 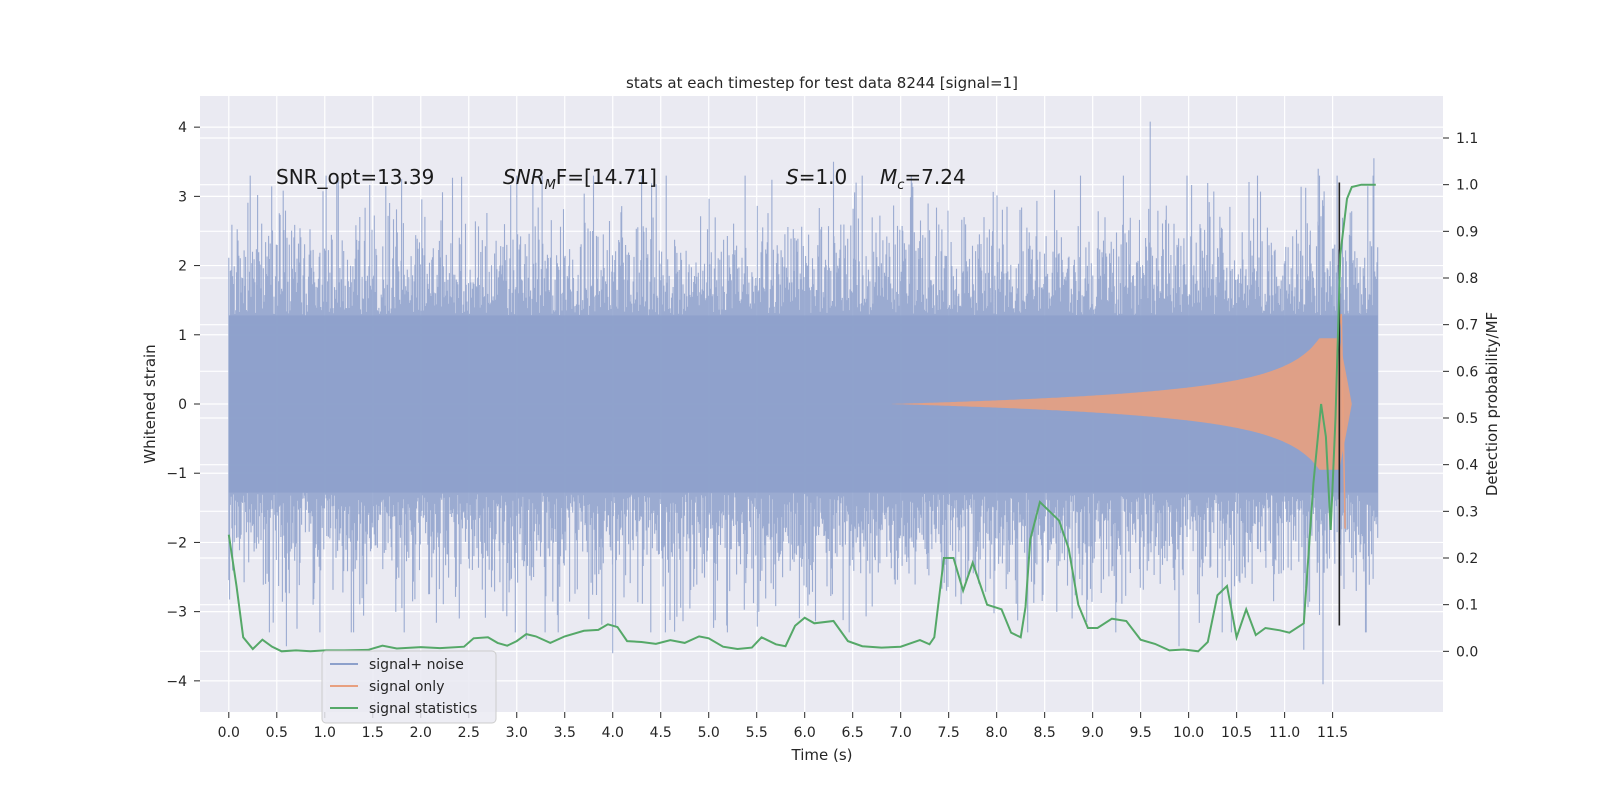 What do you see at coordinates (277, 733) in the screenshot?
I see `x-tick-label-1: 0.5` at bounding box center [277, 733].